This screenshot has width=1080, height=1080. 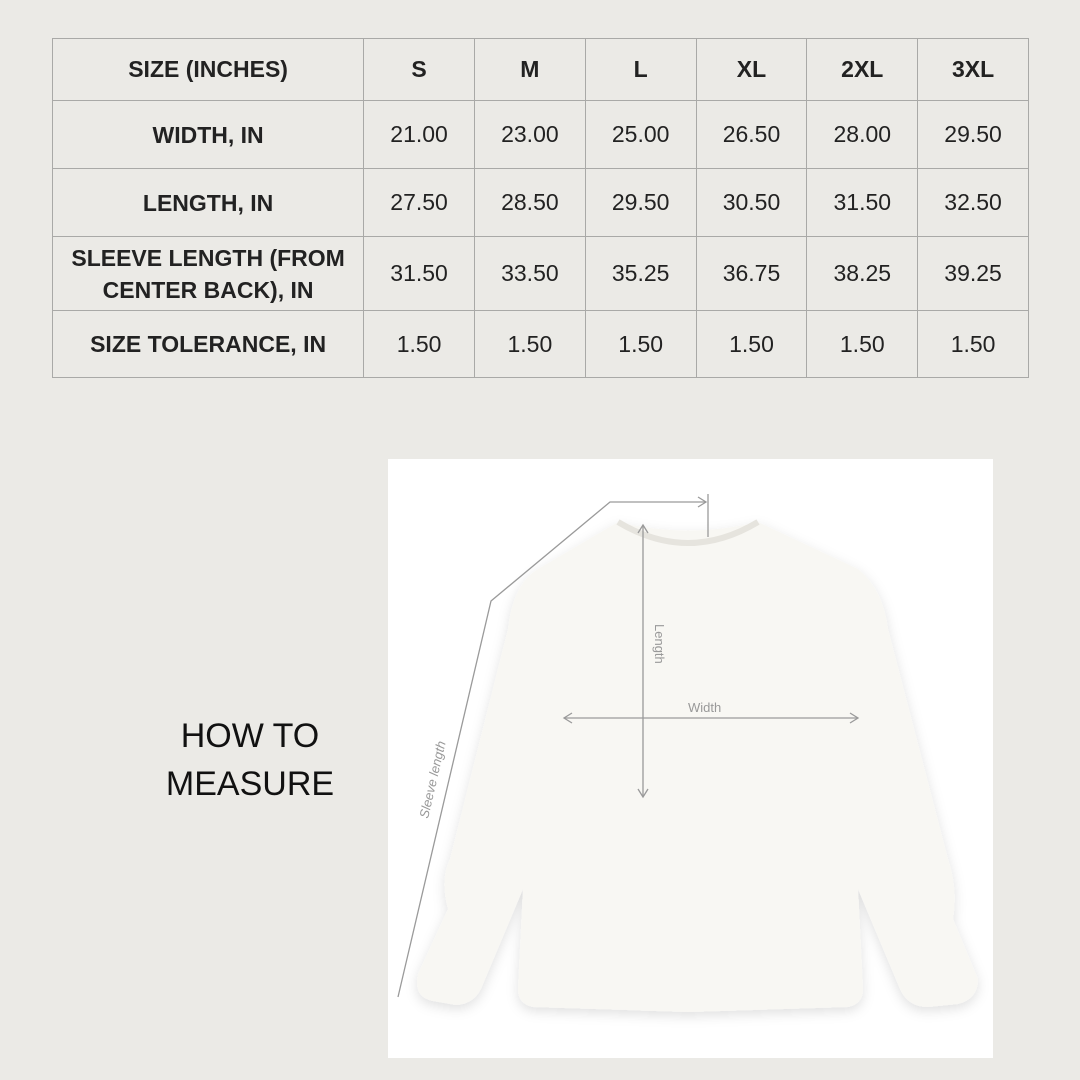 What do you see at coordinates (208, 273) in the screenshot?
I see `row-label: SLEEVE LENGTH (FROM CENTER BACK), IN` at bounding box center [208, 273].